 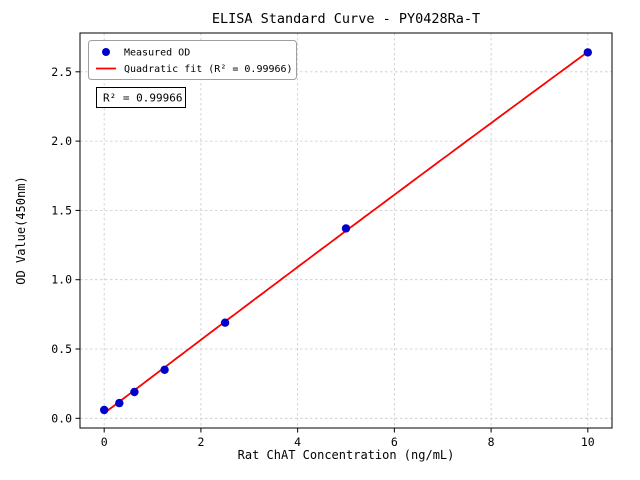 What do you see at coordinates (208, 69) in the screenshot?
I see `legend-label-fit: Quadratic fit (R² = 0.99966)` at bounding box center [208, 69].